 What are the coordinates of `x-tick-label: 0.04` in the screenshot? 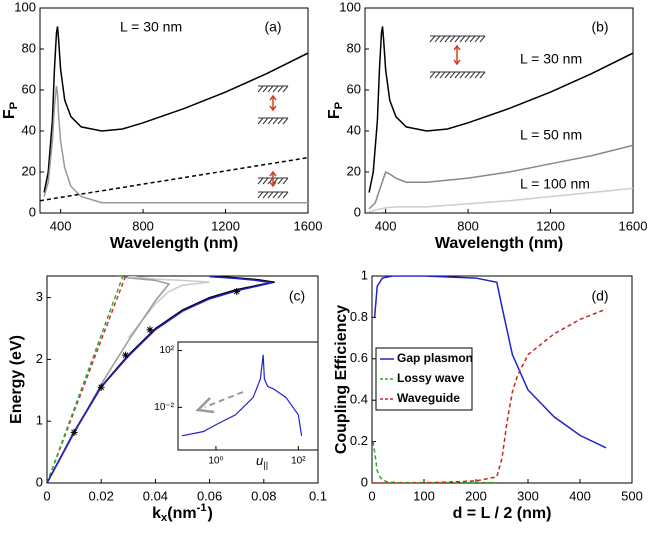 It's located at (155, 495).